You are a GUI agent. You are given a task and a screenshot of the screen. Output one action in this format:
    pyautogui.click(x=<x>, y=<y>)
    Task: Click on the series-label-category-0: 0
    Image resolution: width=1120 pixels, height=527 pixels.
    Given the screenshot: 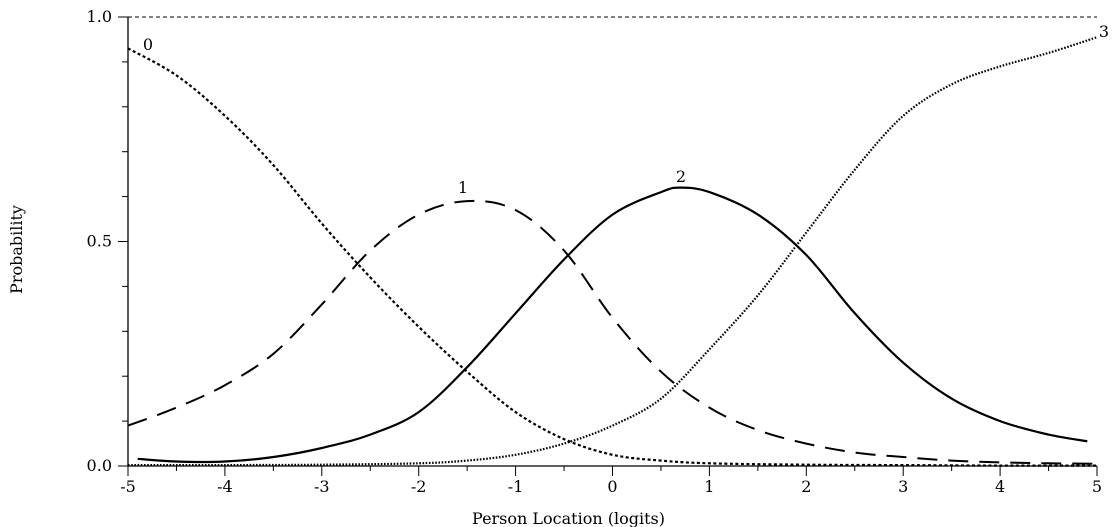 What is the action you would take?
    pyautogui.click(x=148, y=44)
    